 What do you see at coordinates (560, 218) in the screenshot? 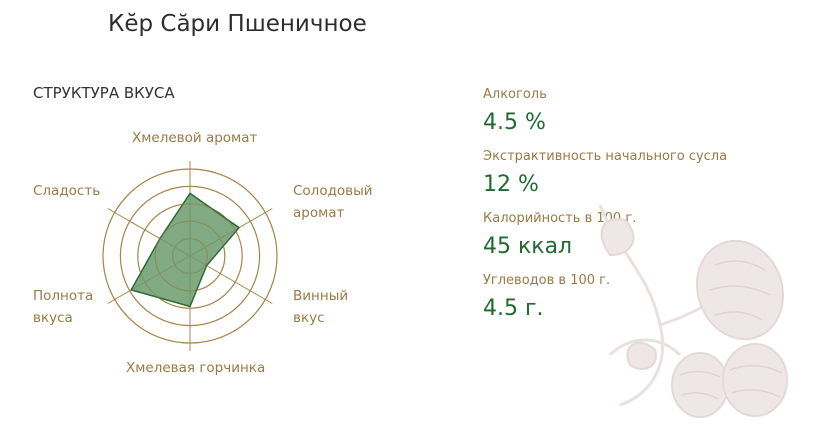
I see `stat-label: Калорийность в 100 г.` at bounding box center [560, 218].